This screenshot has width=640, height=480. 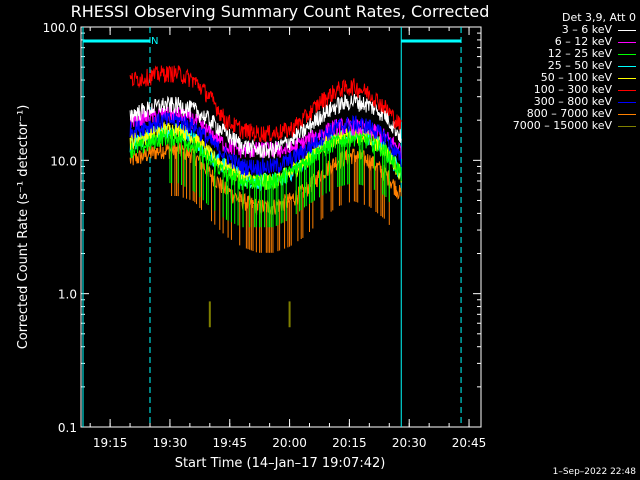 What do you see at coordinates (63, 161) in the screenshot?
I see `y-tick-label: 10.0` at bounding box center [63, 161].